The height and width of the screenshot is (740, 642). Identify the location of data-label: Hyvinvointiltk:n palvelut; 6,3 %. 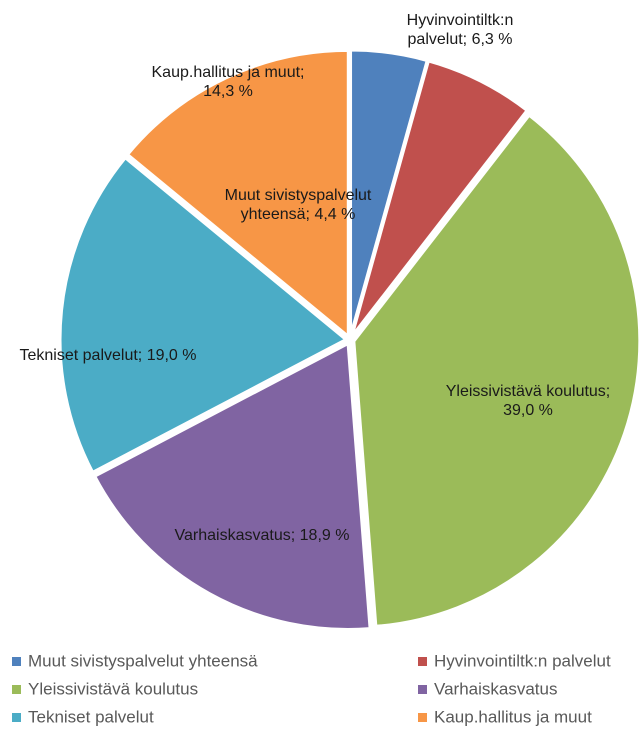
(460, 30).